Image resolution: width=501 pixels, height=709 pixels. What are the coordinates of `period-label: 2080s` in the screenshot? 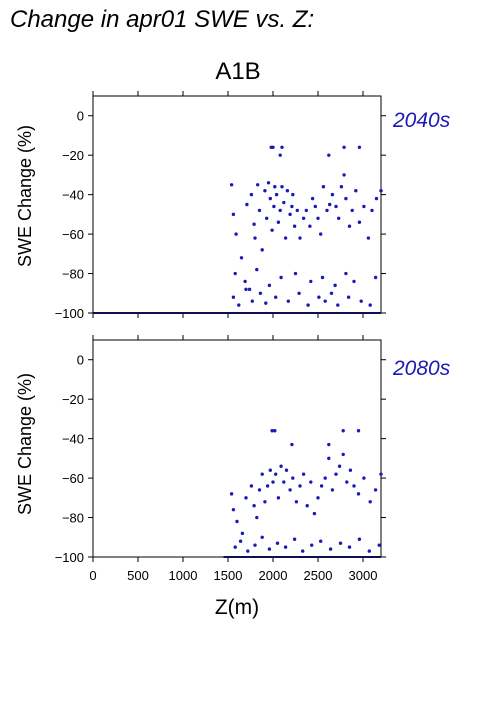 It's located at (421, 368).